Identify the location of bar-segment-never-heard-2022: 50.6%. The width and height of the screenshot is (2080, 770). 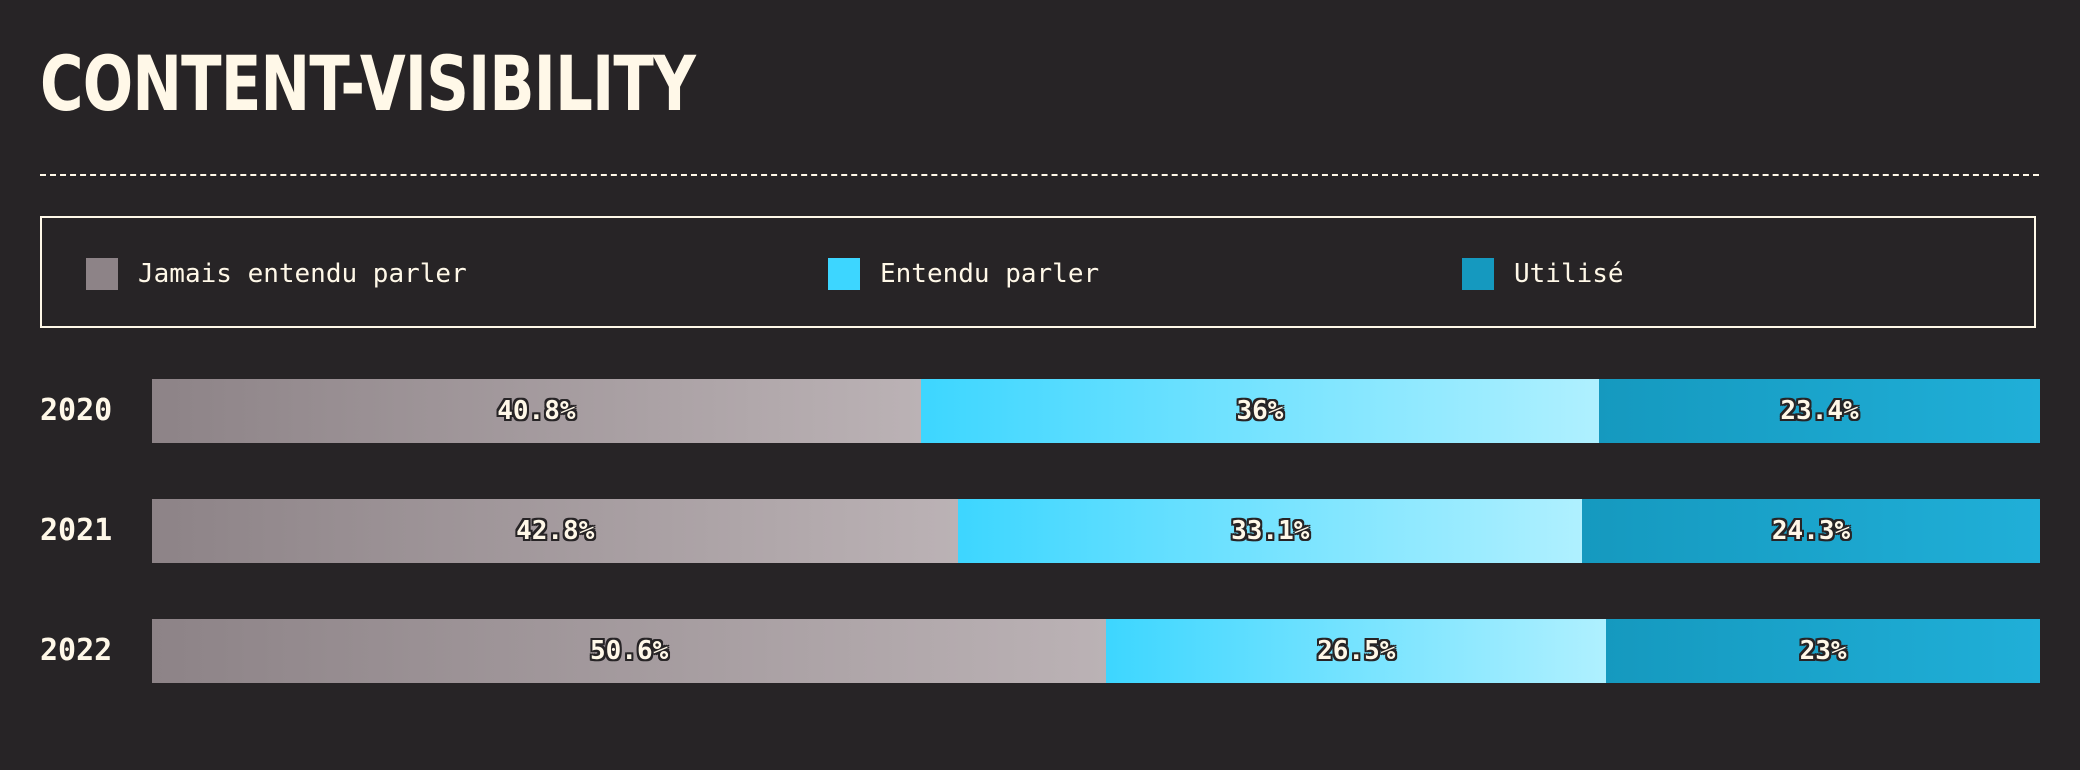
(629, 651).